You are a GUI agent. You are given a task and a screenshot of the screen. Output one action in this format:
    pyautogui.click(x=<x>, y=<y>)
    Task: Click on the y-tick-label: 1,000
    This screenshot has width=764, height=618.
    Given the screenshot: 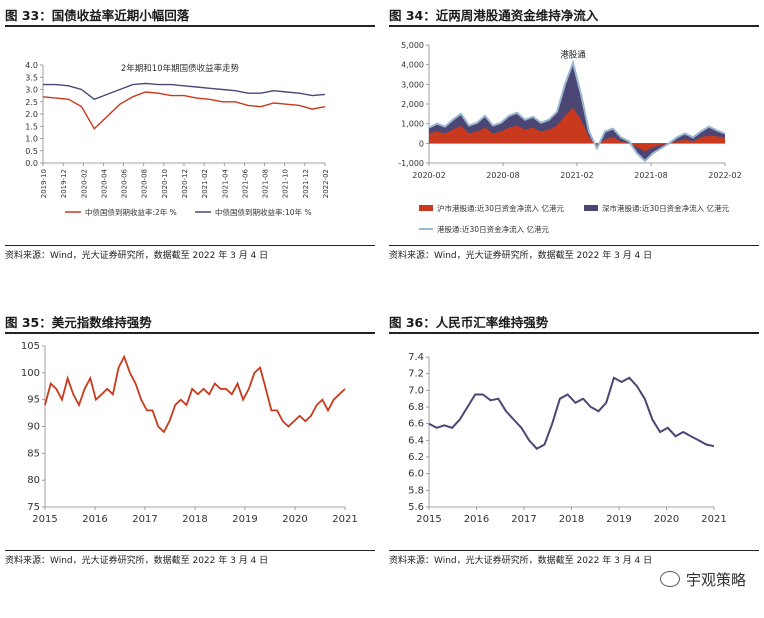 What is the action you would take?
    pyautogui.click(x=412, y=124)
    